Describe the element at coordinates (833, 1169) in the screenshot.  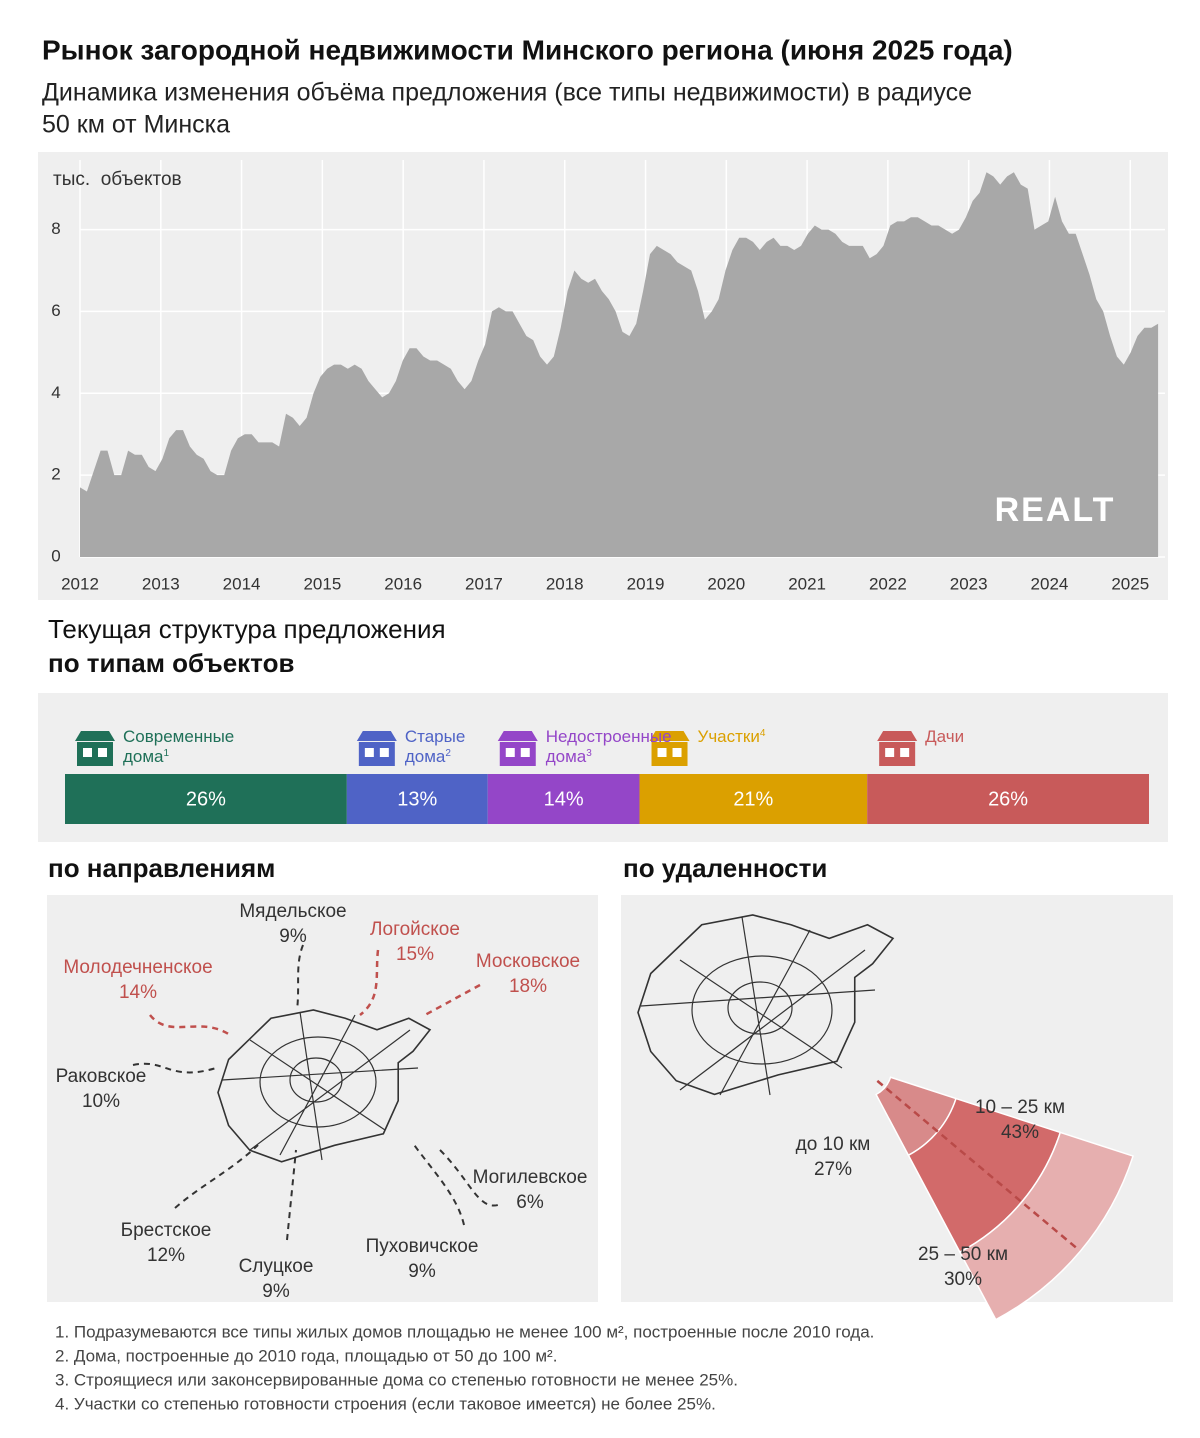
I see `distance-value: 27%` at that location.